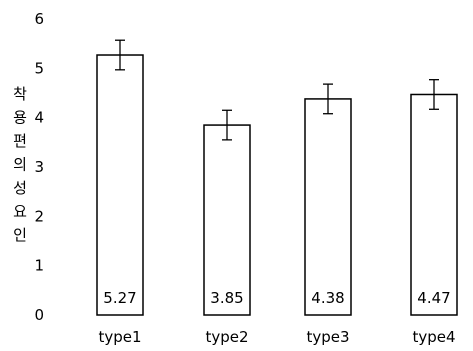  What do you see at coordinates (39, 216) in the screenshot?
I see `y-tick-label: 2` at bounding box center [39, 216].